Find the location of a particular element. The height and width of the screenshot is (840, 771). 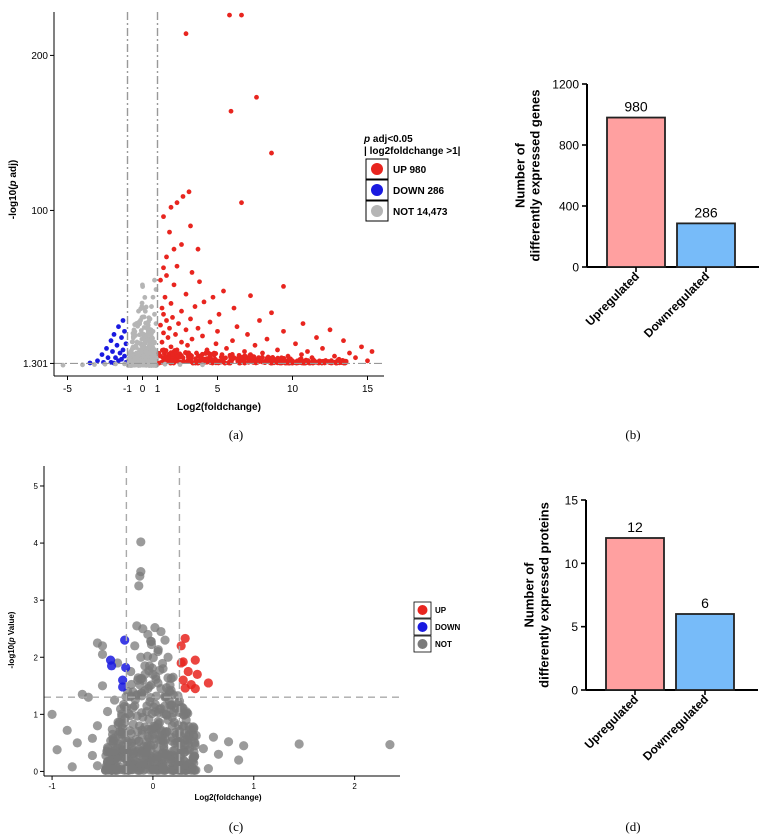

y-tick-label: 1.301 is located at coordinates (35, 364).